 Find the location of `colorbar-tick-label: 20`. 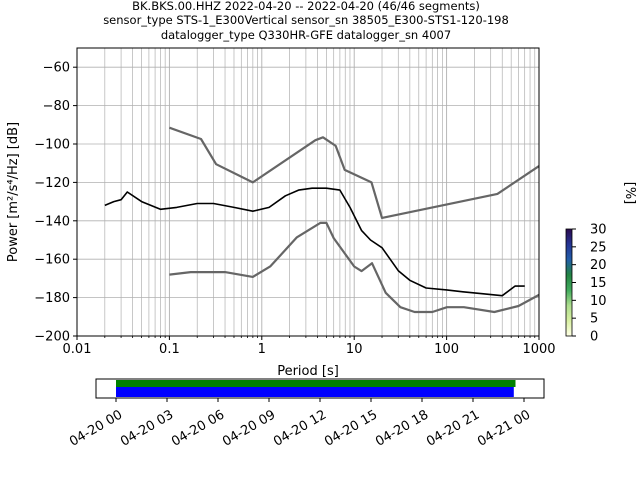

colorbar-tick-label: 20 is located at coordinates (598, 265).